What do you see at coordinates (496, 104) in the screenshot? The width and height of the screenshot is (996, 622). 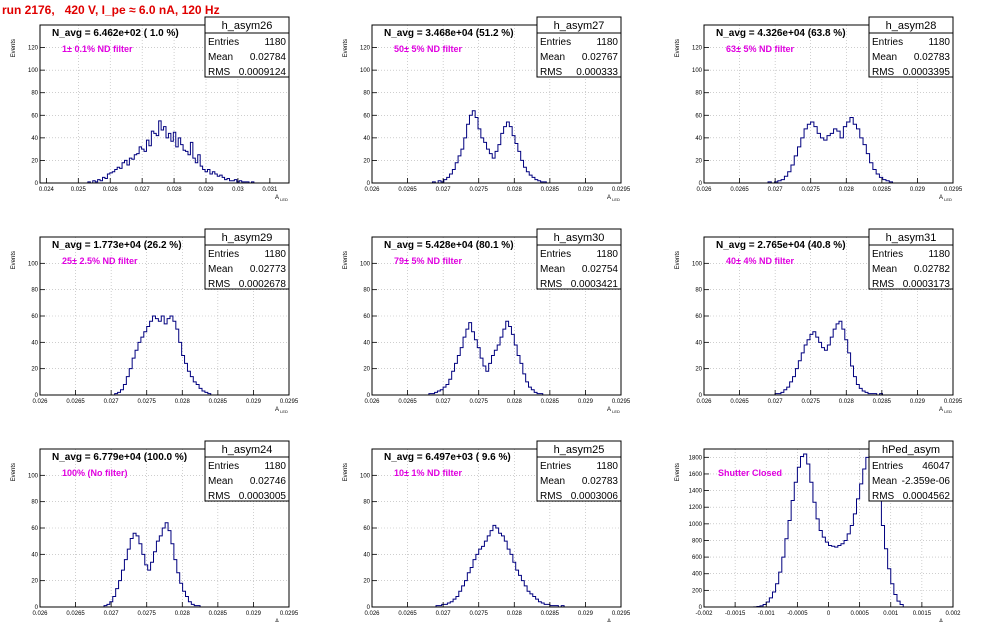 I see `plot-frame` at bounding box center [496, 104].